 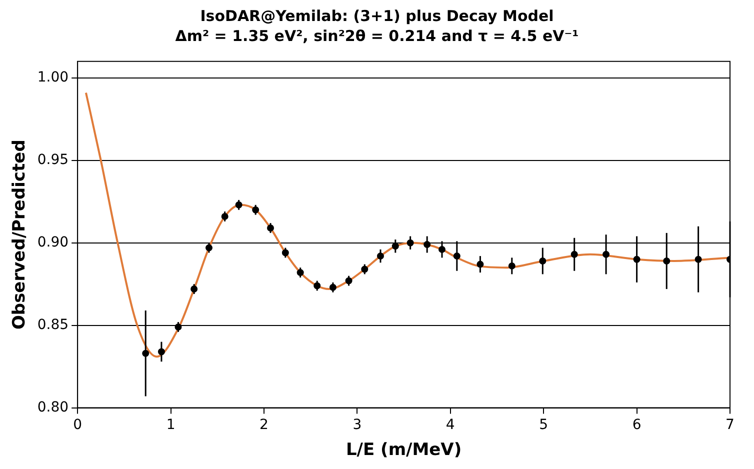 What do you see at coordinates (377, 16) in the screenshot?
I see `chart-title: IsoDAR@Yemilab: (3+1) plus Decay Model` at bounding box center [377, 16].